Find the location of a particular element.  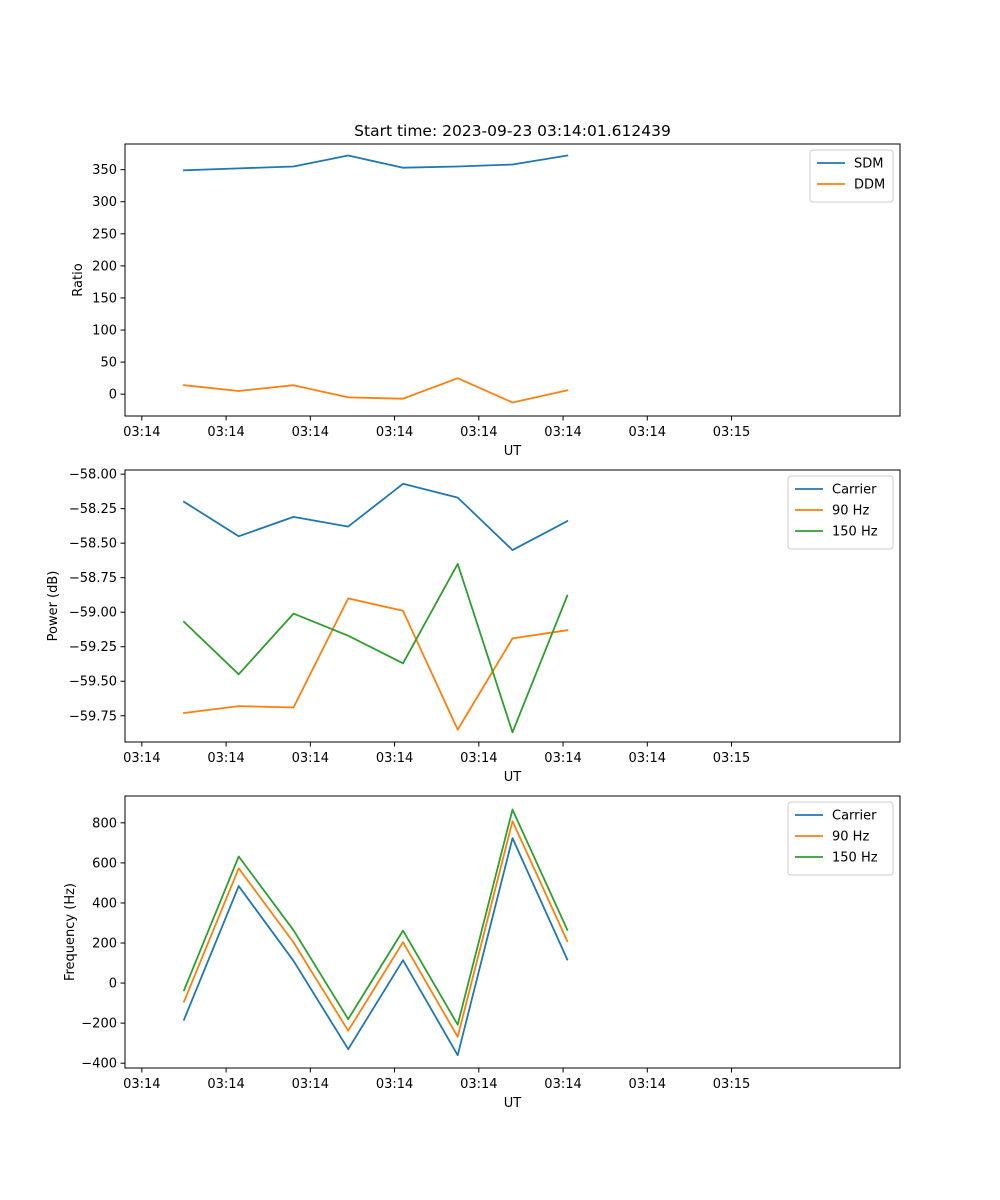

power-x-axis-label: UT is located at coordinates (513, 777).